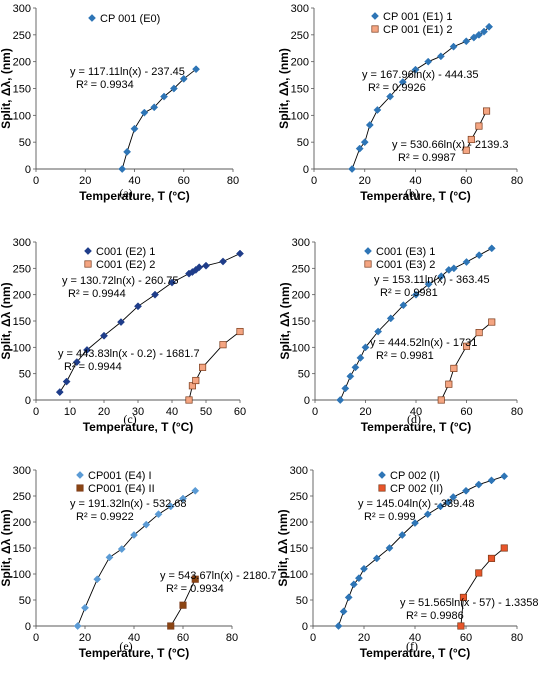 The width and height of the screenshot is (550, 682). Describe the element at coordinates (469, 603) in the screenshot. I see `fit-equation: y = 51.565ln(x - 57) - 1.3358` at that location.